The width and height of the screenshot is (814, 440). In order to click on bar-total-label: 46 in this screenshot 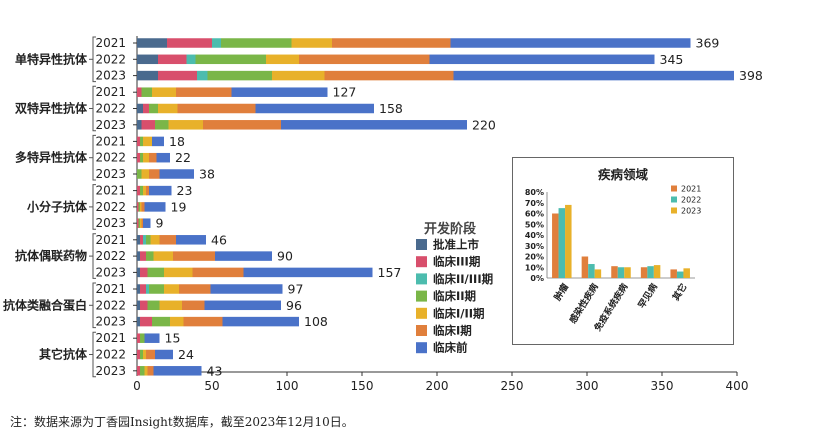, I will do `click(219, 239)`.